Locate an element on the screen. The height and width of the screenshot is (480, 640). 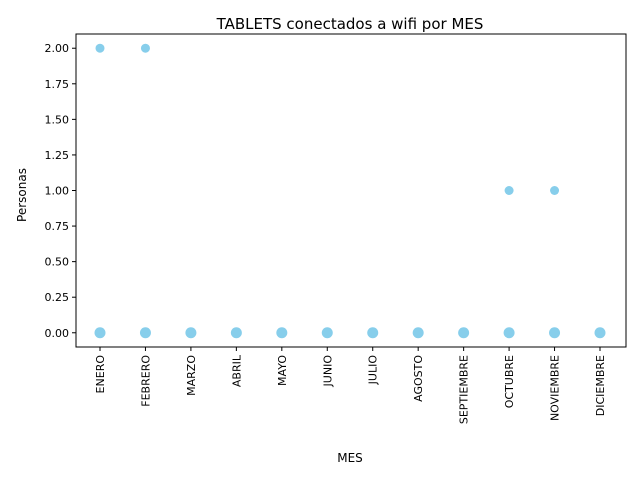
x-tick-label: ENERO is located at coordinates (100, 374).